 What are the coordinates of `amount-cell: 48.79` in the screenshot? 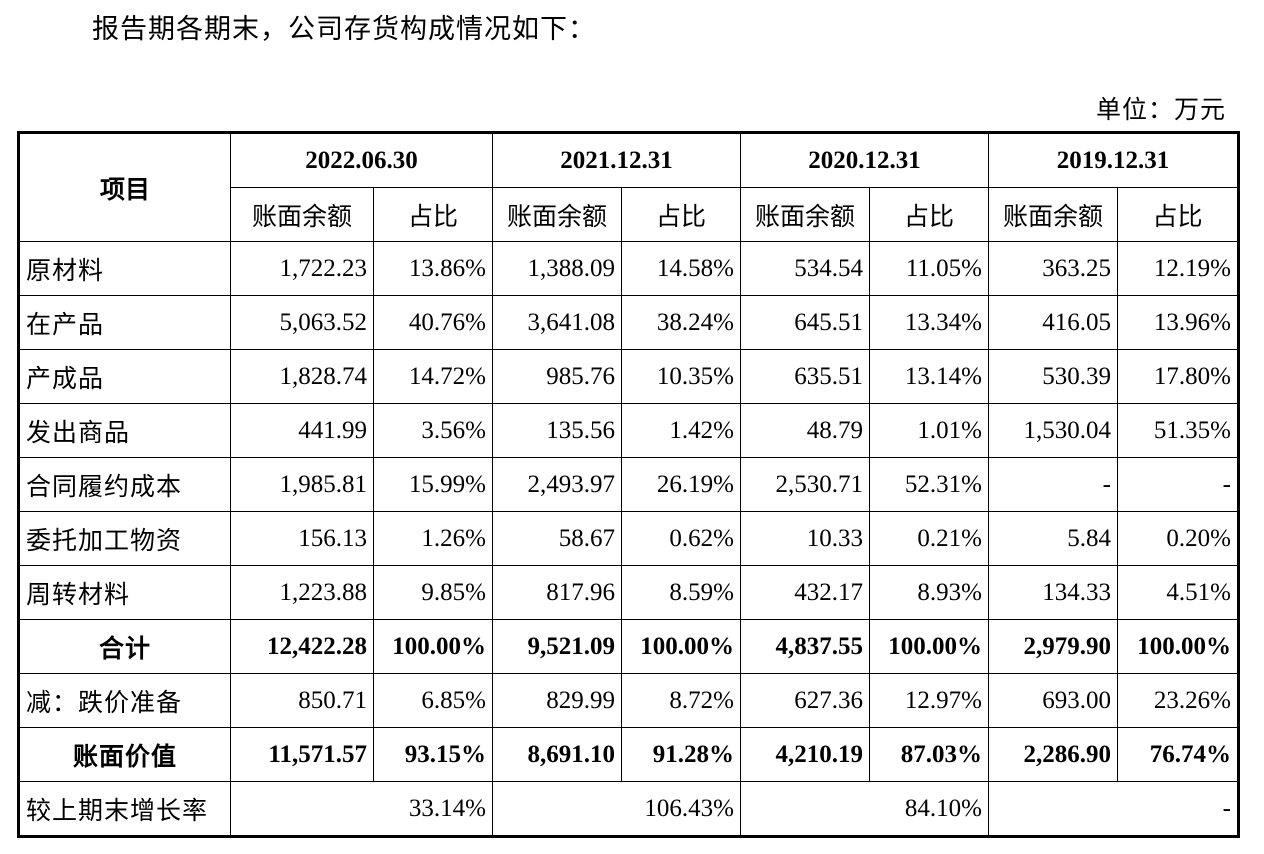 It's located at (805, 430).